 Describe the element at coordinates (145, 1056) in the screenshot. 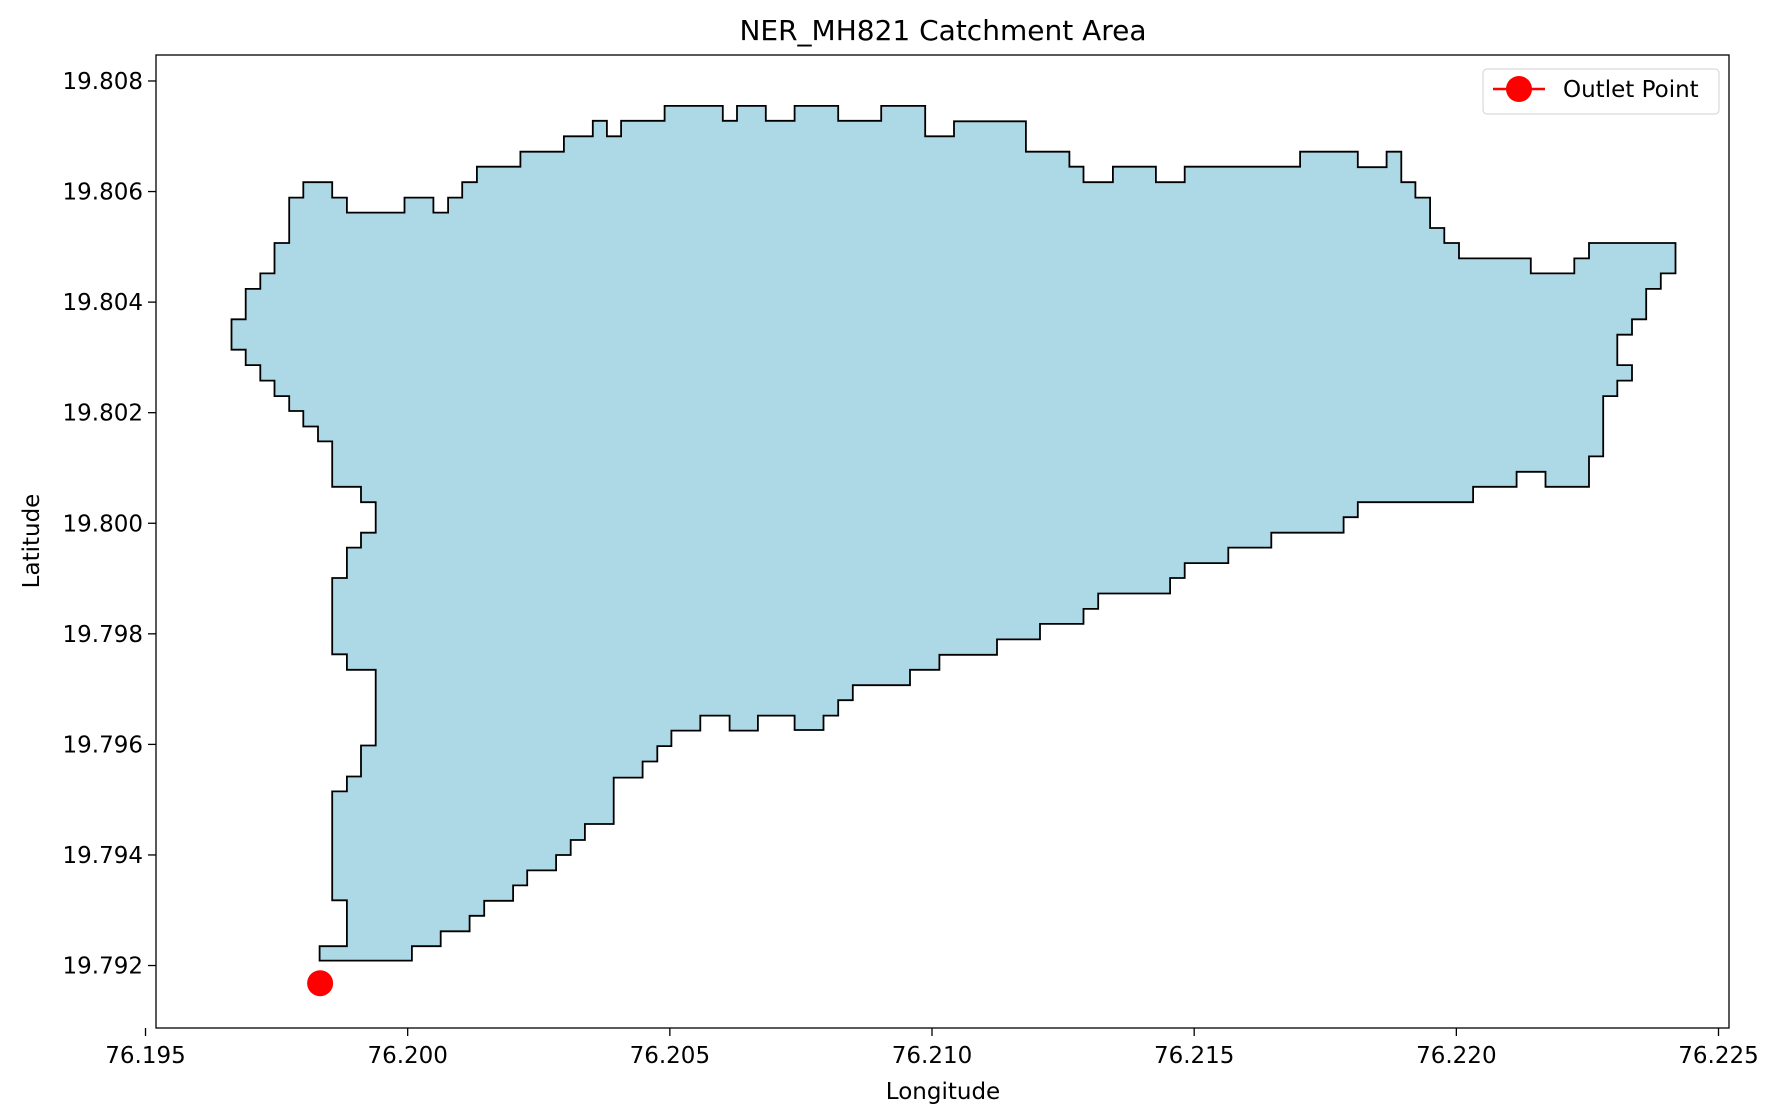

I see `x-tick-label: 76.195` at that location.